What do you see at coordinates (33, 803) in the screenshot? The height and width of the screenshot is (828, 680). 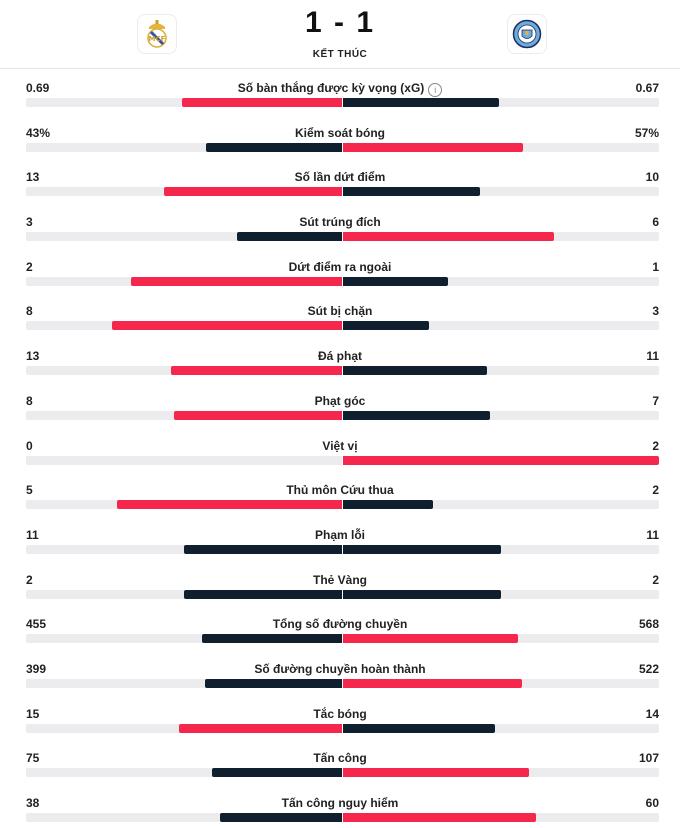 I see `home-stat-value: 38` at bounding box center [33, 803].